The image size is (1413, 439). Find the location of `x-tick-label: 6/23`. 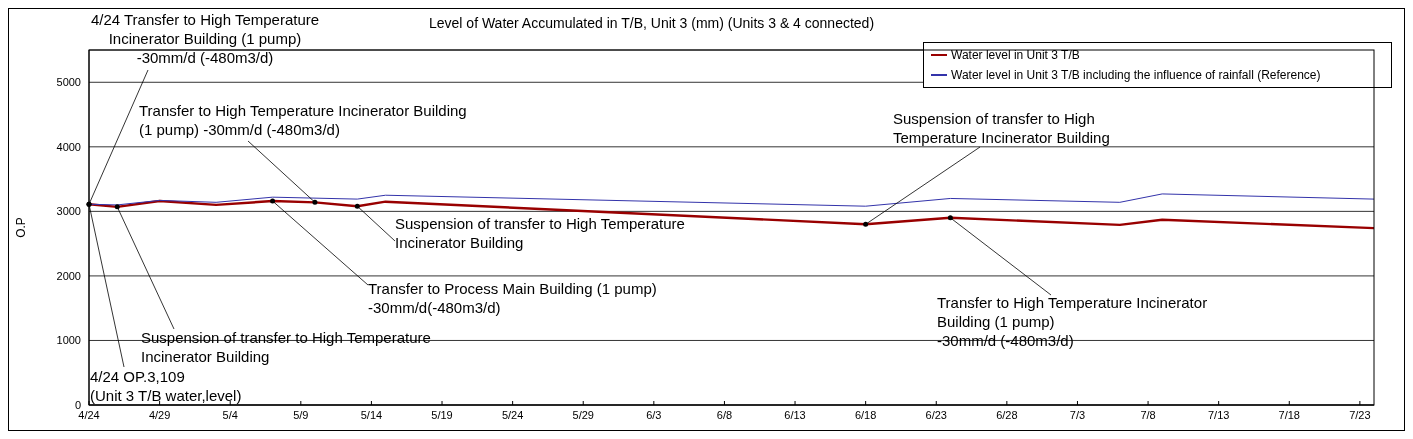

x-tick-label: 6/23 is located at coordinates (936, 414).